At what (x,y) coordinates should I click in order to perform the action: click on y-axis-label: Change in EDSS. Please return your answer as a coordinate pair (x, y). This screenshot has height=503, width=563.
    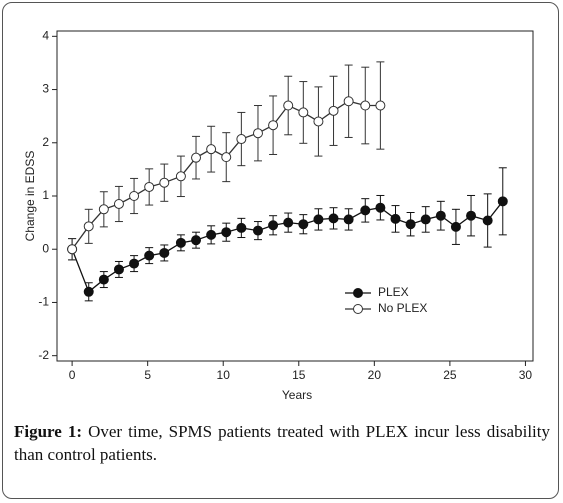
    Looking at the image, I should click on (30, 196).